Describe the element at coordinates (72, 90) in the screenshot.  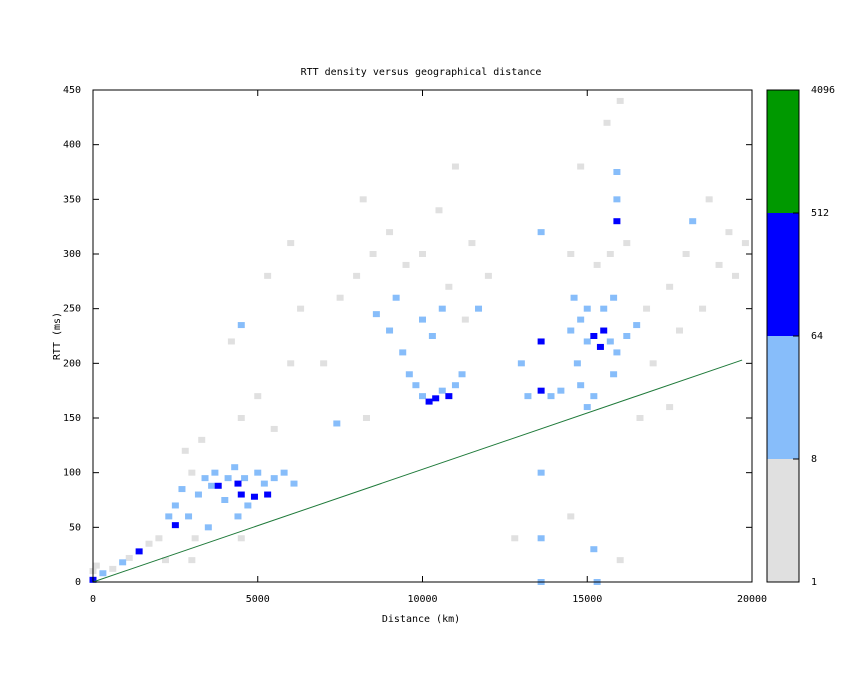
I see `y-tick-label: 450` at that location.